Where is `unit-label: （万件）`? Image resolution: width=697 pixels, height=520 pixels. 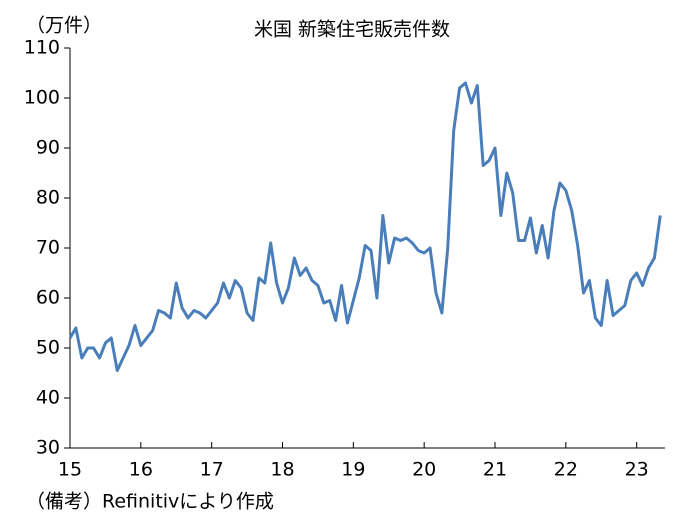 unit-label: （万件） is located at coordinates (64, 26).